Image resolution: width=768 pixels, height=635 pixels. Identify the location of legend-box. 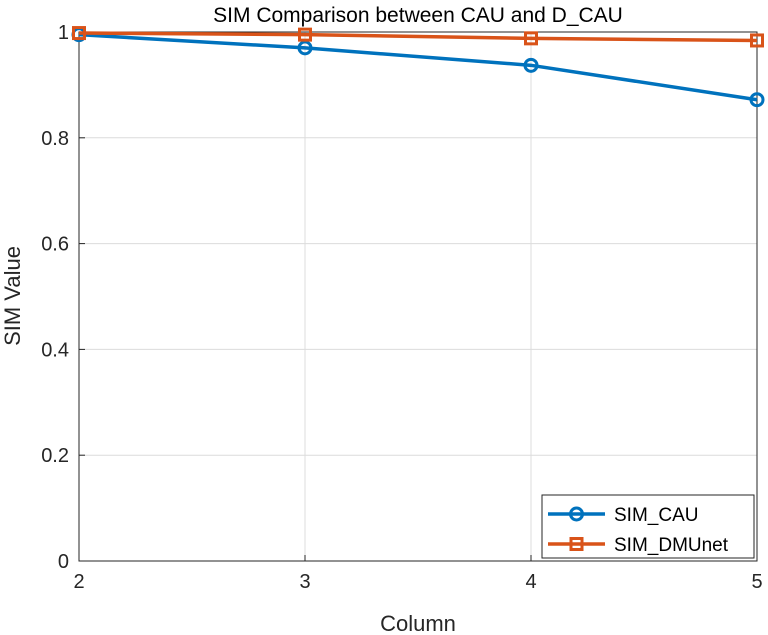
(648, 526).